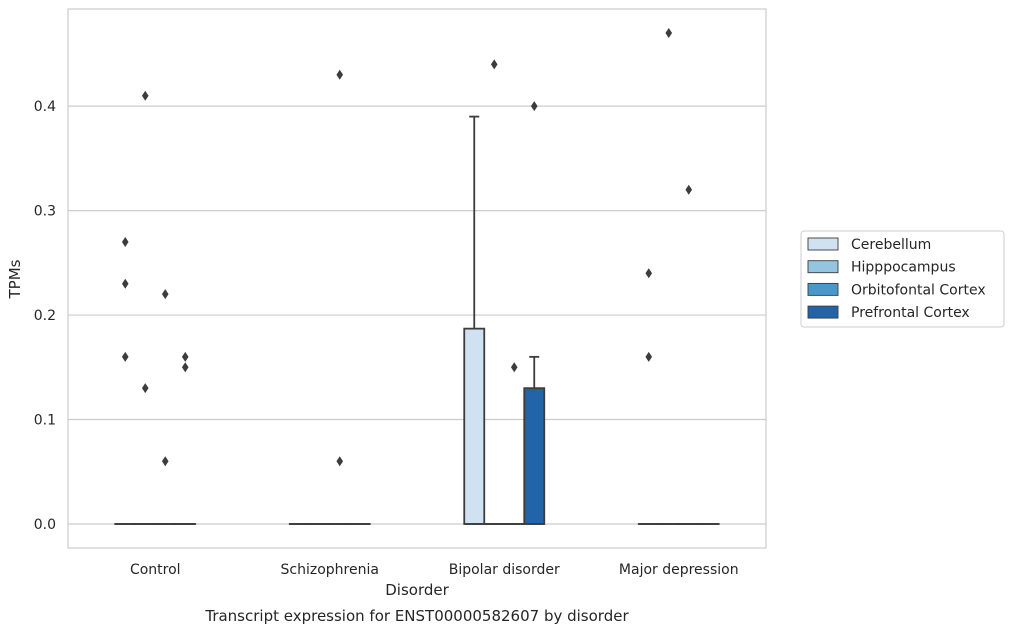 The height and width of the screenshot is (634, 1014). I want to click on legend-item: Prefrontal Cortex, so click(888, 313).